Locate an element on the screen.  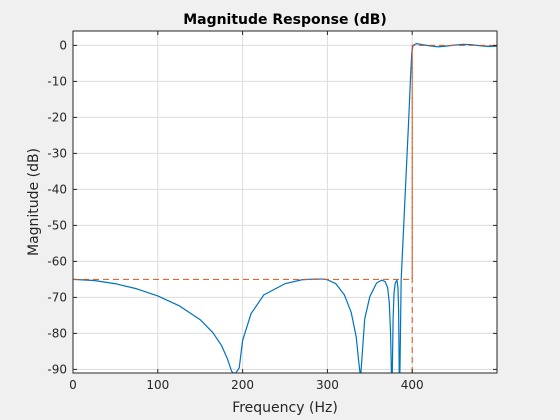
y-tick-label: -50 is located at coordinates (57, 225).